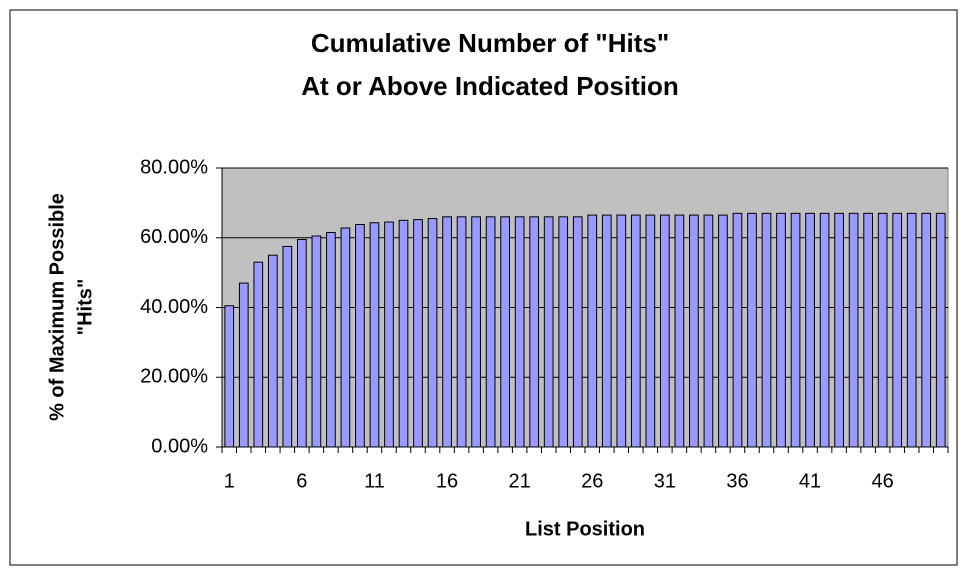 The image size is (966, 582). I want to click on y-axis-title: % of Maximum Possible, so click(57, 307).